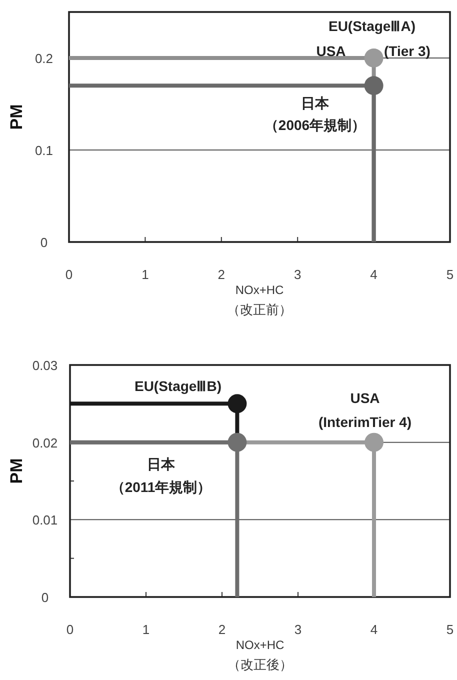 This screenshot has width=457, height=680. Describe the element at coordinates (259, 309) in the screenshot. I see `text: （改正前）` at that location.